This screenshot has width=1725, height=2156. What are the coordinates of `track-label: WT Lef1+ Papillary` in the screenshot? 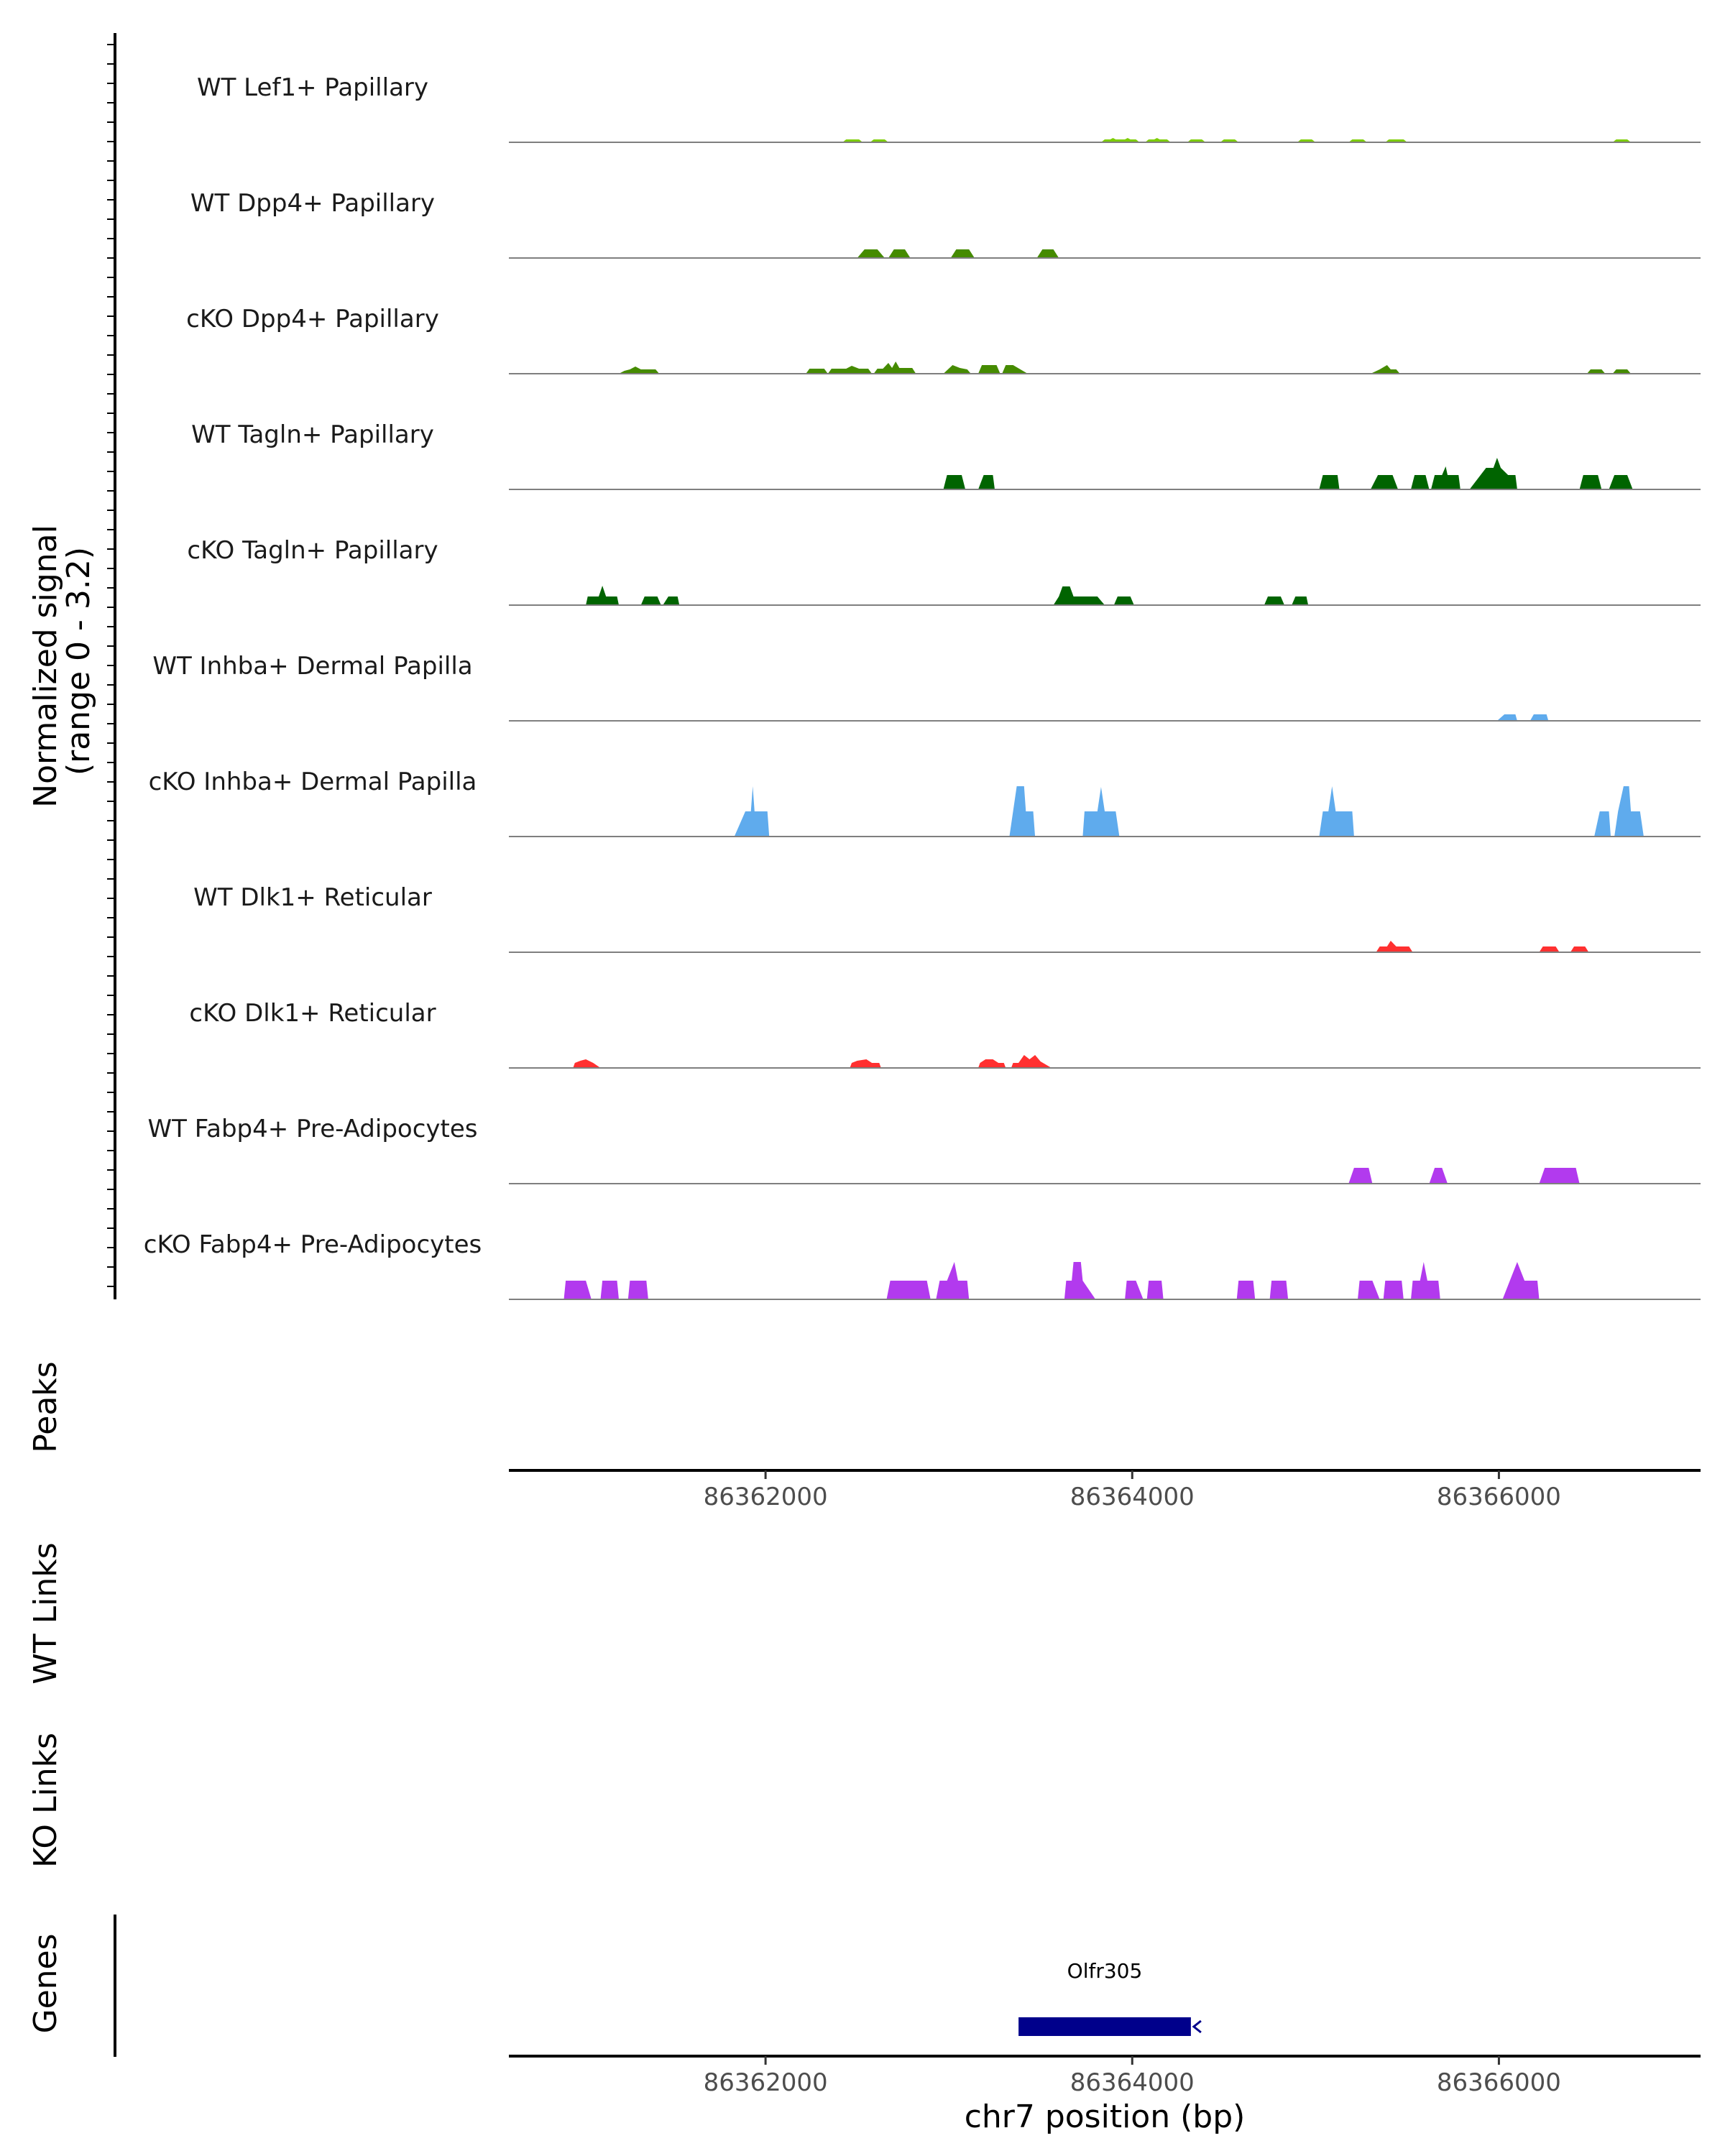 It's located at (312, 87).